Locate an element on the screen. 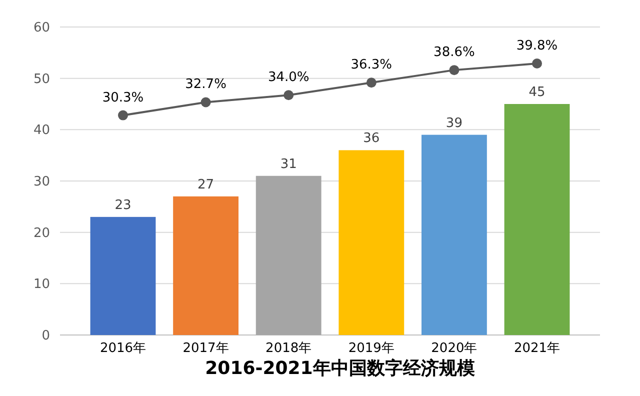 The height and width of the screenshot is (396, 640). data-label: 23 is located at coordinates (123, 205).